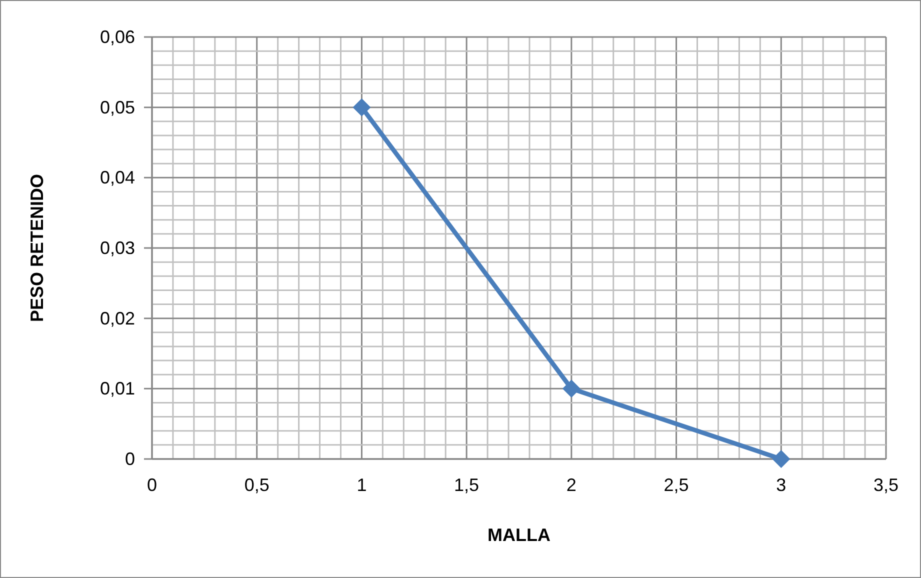  What do you see at coordinates (571, 485) in the screenshot?
I see `x-tick-label: 2` at bounding box center [571, 485].